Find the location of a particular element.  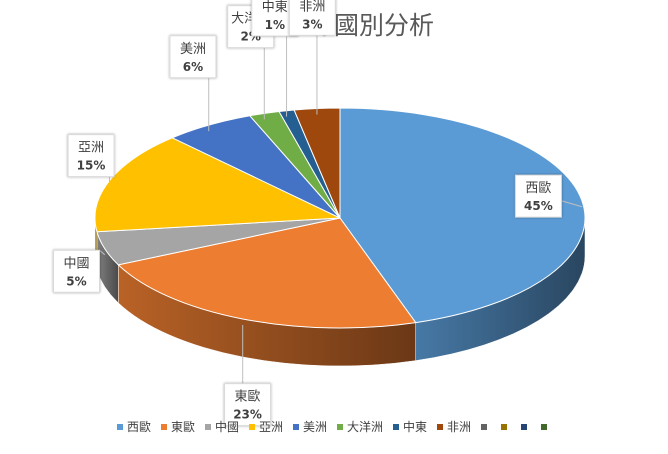

legend-label: 非洲 is located at coordinates (459, 427).